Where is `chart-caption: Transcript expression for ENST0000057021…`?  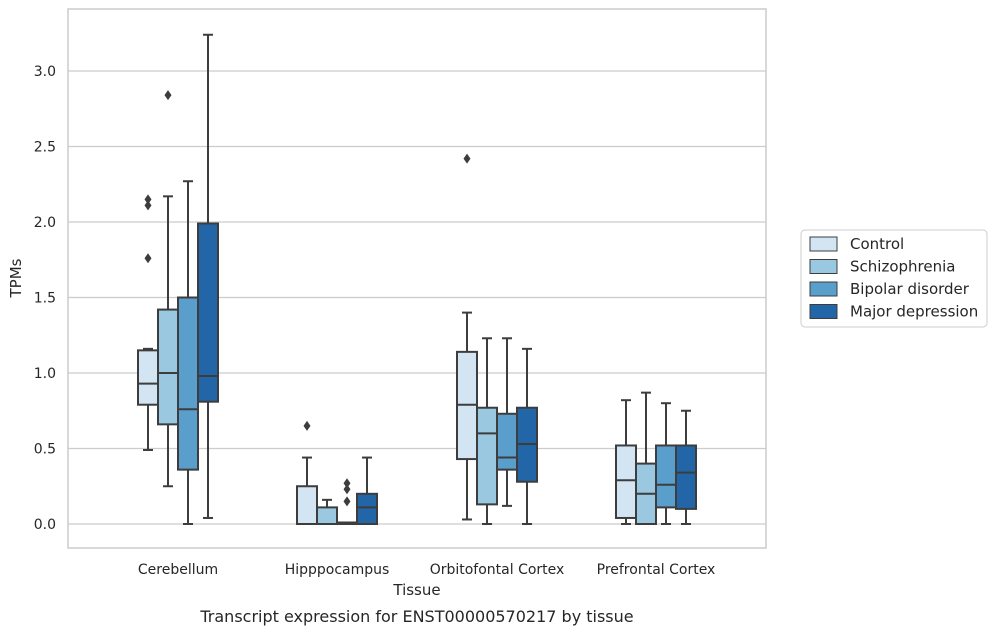 chart-caption: Transcript expression for ENST0000057021… is located at coordinates (416, 616).